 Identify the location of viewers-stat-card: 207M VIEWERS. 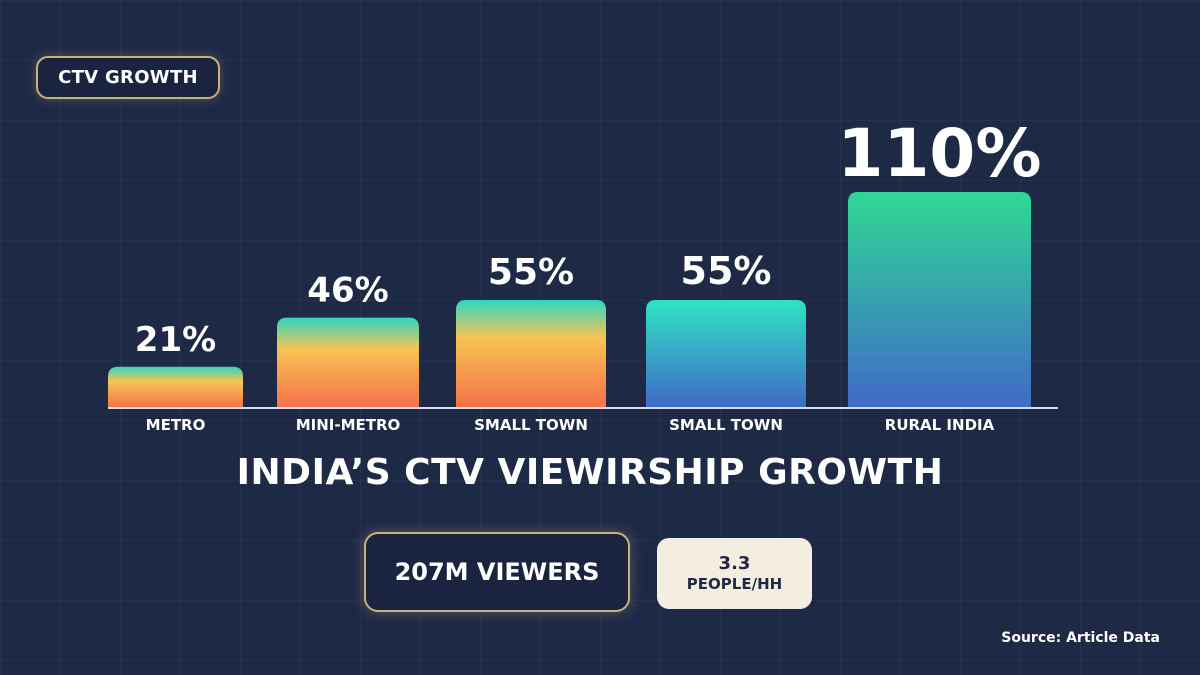
(497, 572).